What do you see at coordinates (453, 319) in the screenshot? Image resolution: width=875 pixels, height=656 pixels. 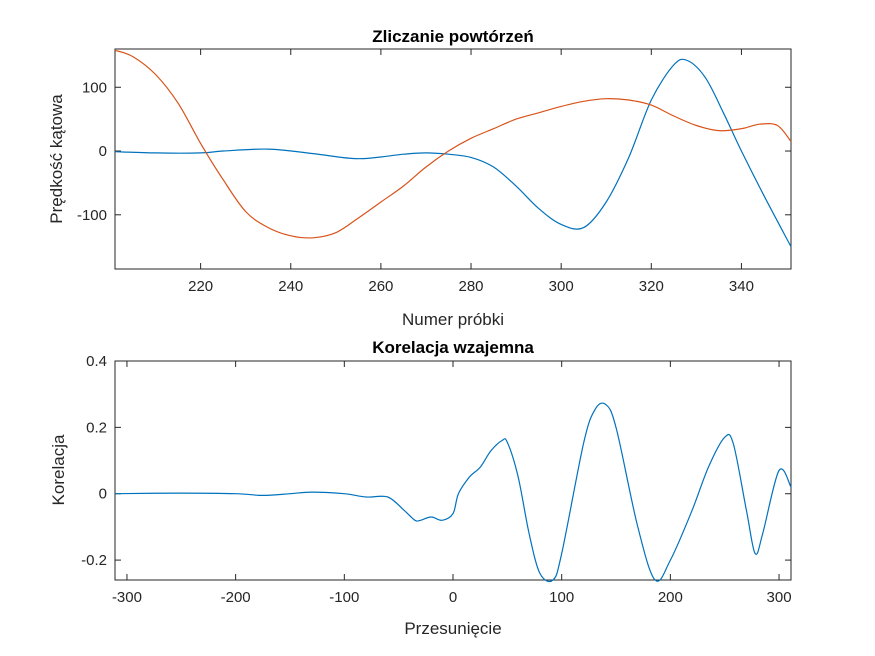 I see `x-axis-label: Numer próbki` at bounding box center [453, 319].